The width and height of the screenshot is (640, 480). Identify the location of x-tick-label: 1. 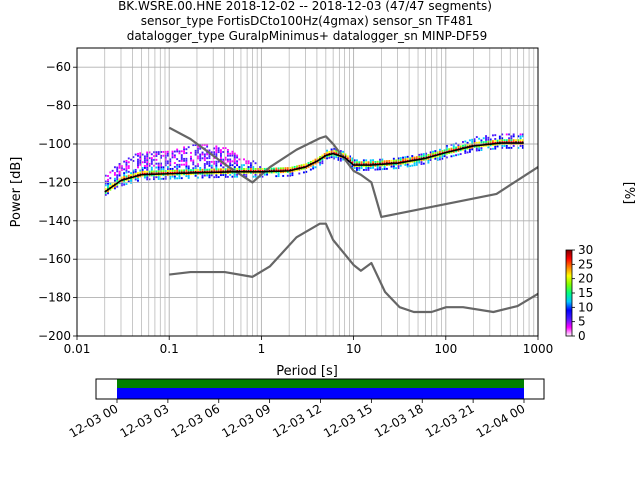
(262, 349).